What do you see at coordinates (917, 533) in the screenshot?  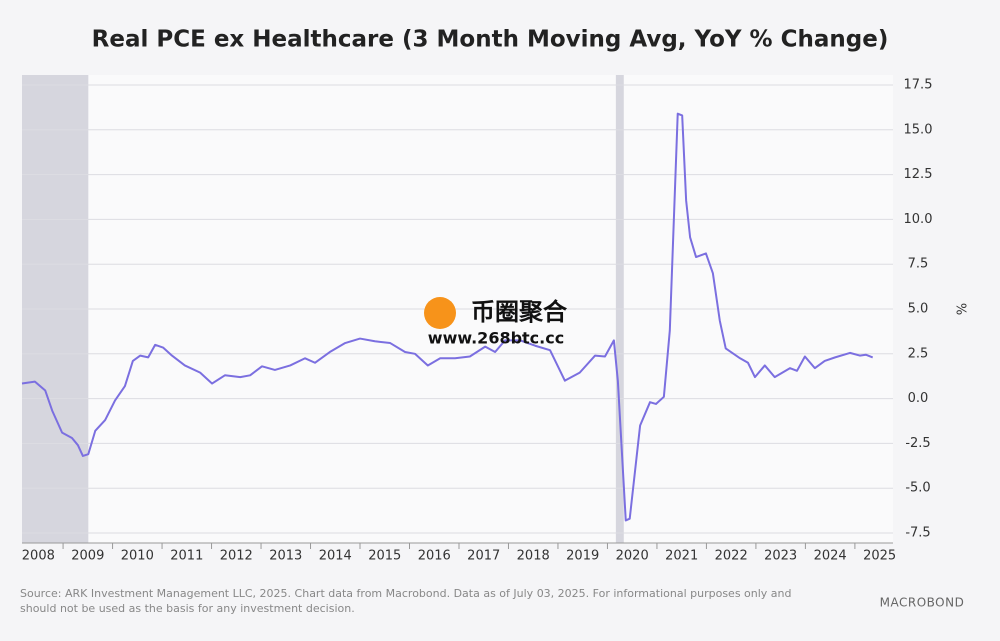 I see `y-tick-label: -7.5` at bounding box center [917, 533].